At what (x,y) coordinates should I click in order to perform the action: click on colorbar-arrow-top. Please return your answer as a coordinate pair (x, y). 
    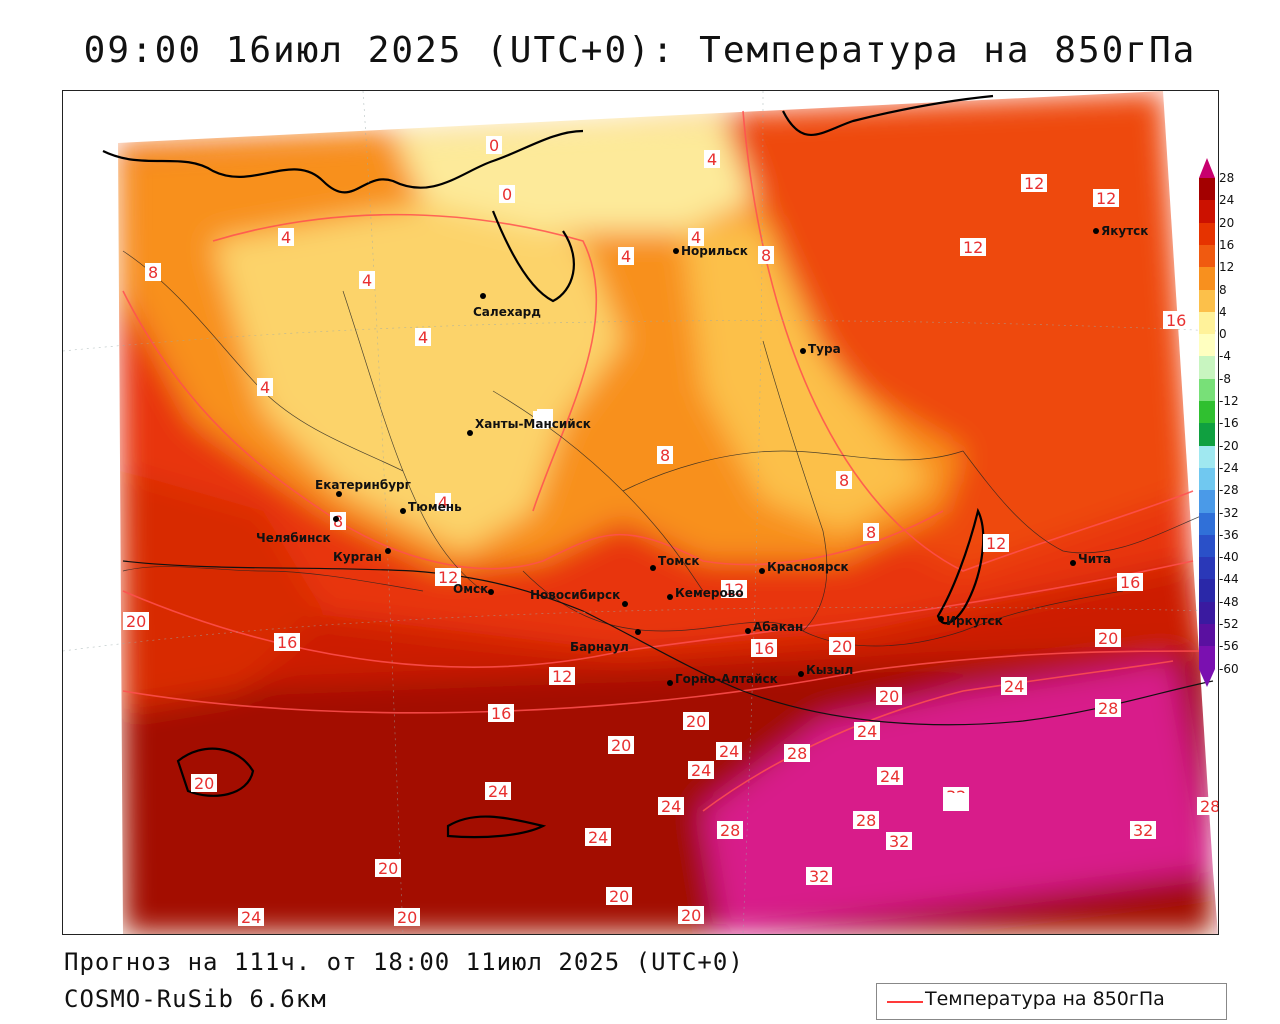
    Looking at the image, I should click on (1207, 168).